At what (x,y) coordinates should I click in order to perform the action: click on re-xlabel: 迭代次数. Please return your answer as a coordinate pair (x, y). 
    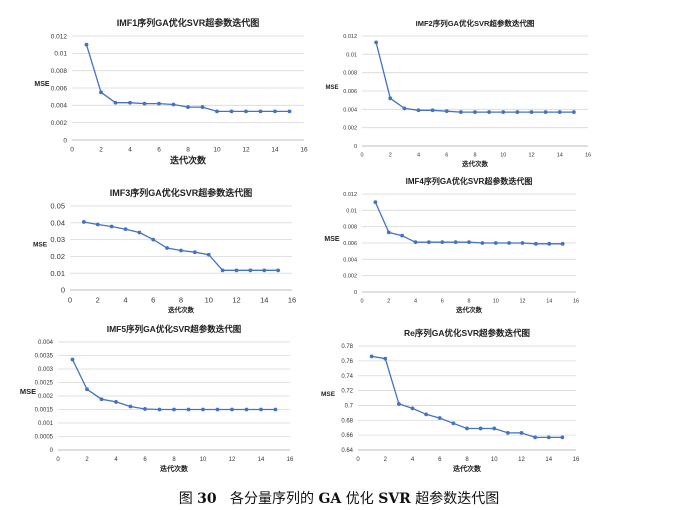
    Looking at the image, I should click on (467, 468).